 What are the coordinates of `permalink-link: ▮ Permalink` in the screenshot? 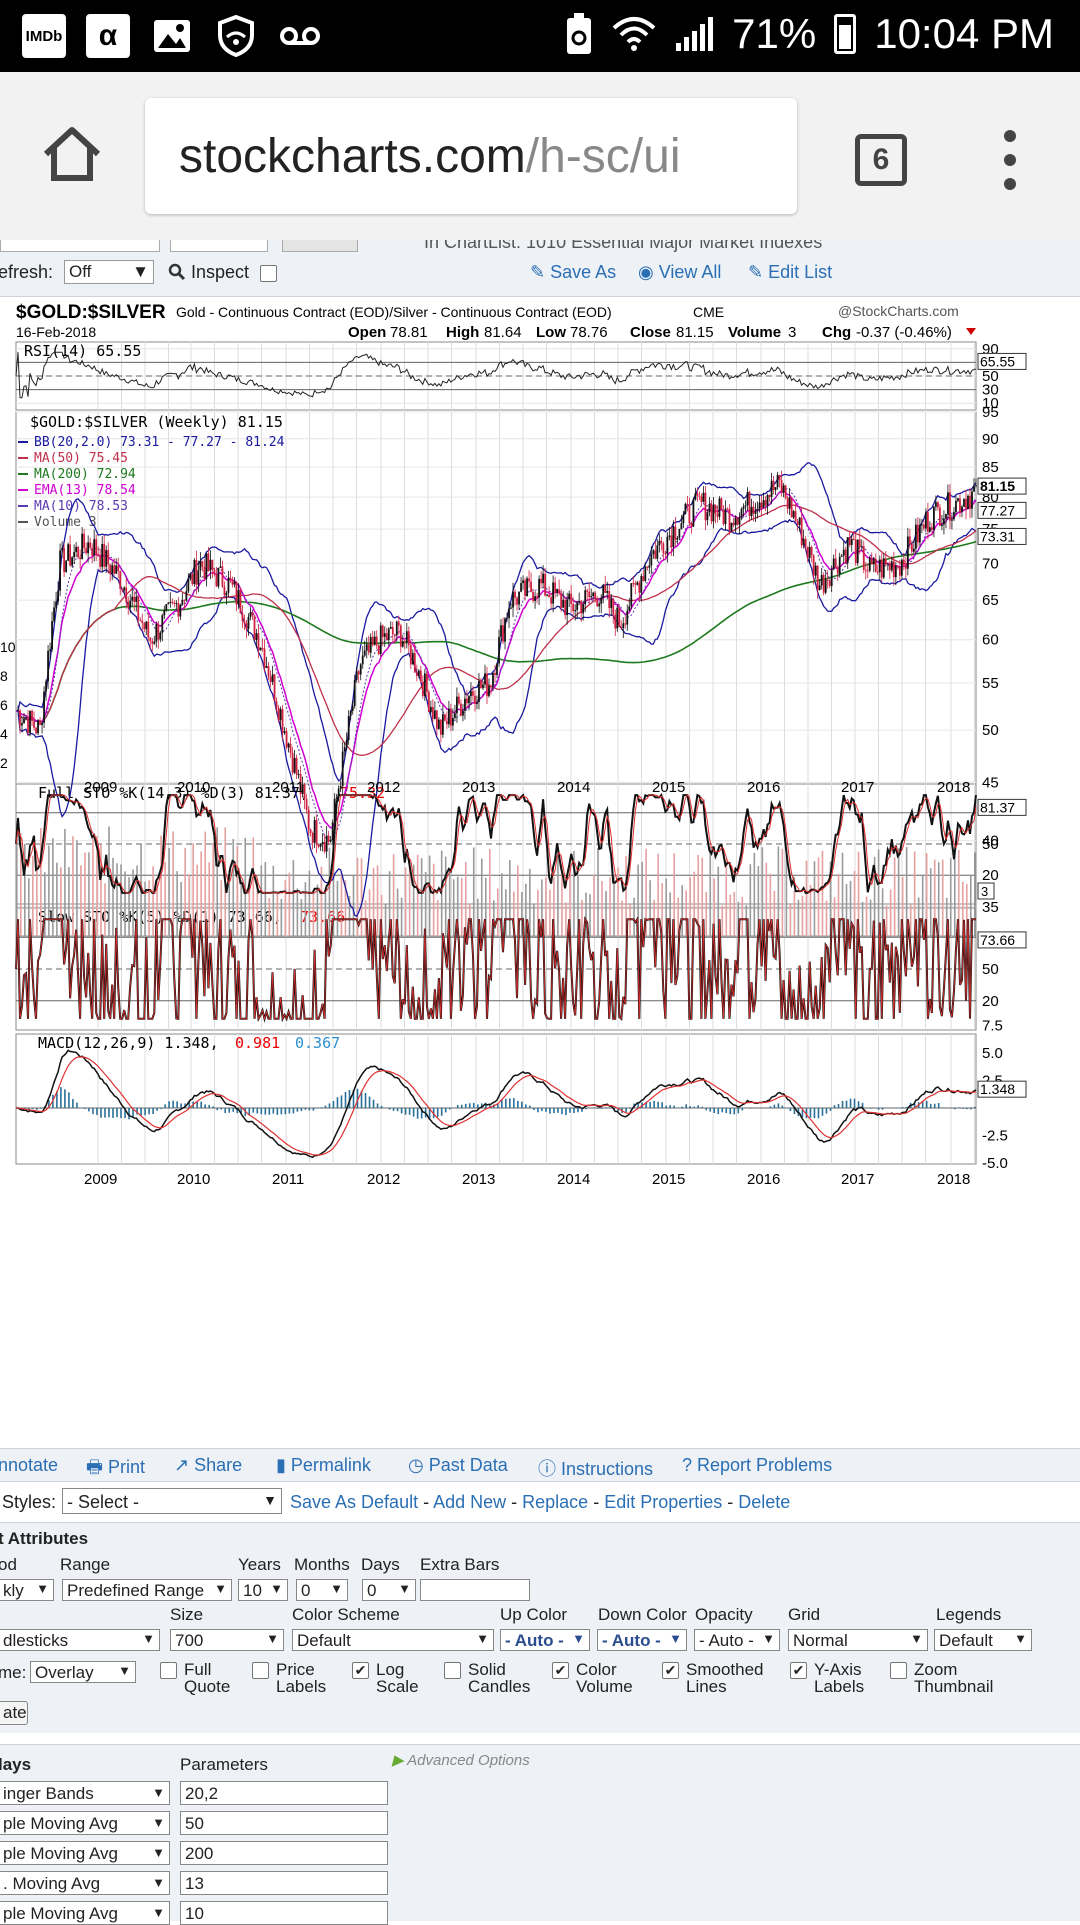 It's located at (323, 1465).